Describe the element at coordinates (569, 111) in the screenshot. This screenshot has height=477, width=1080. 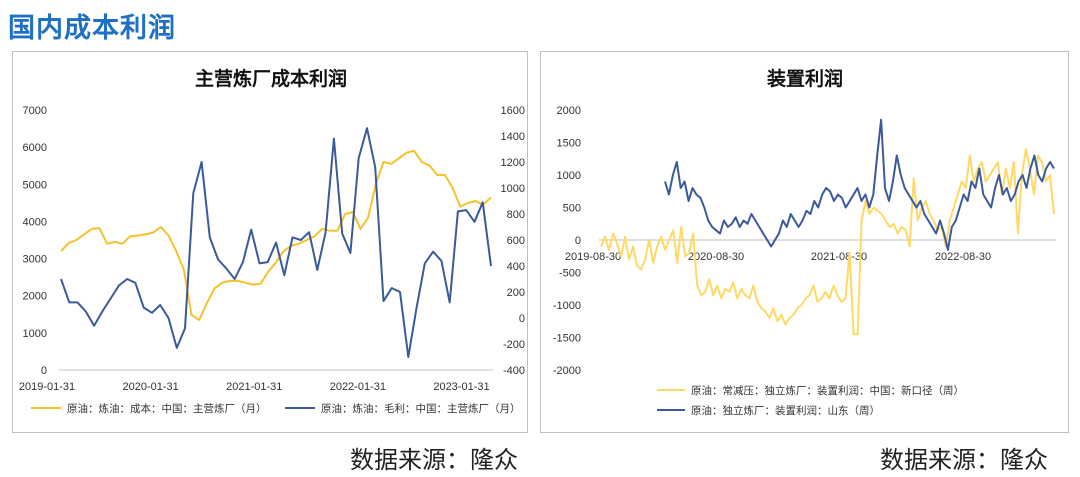
I see `y-tick-label: 2000` at that location.